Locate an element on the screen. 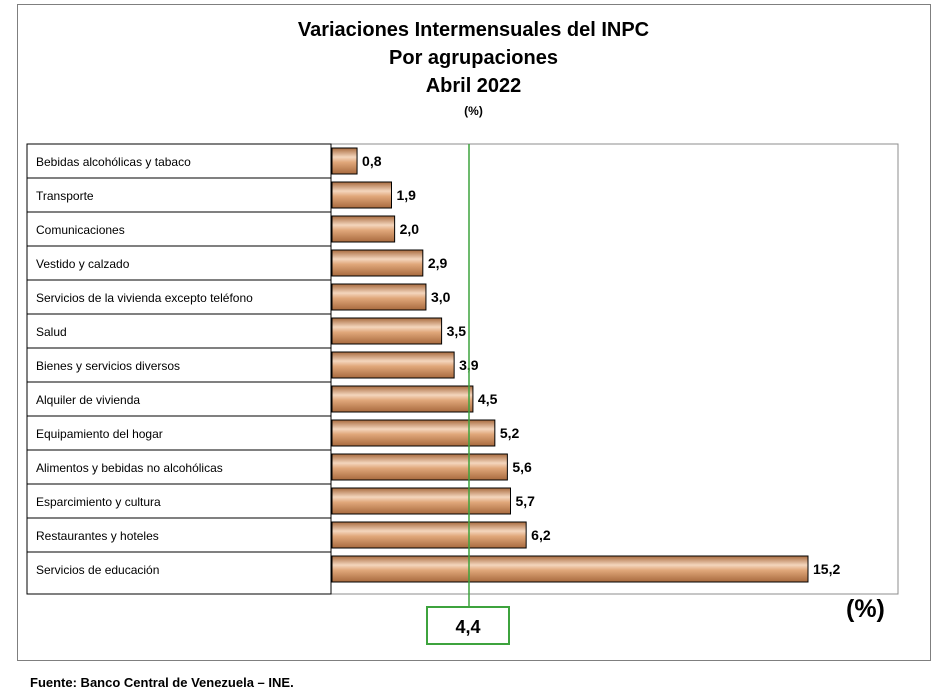  bar-value-label: 15,2 is located at coordinates (826, 569).